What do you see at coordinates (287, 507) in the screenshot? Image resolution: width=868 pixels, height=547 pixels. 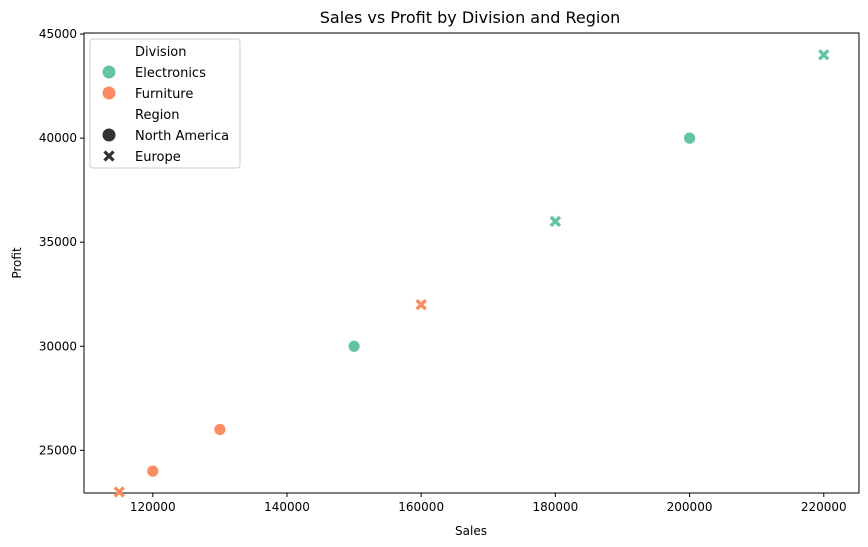 I see `x-tick-label: 140000` at bounding box center [287, 507].